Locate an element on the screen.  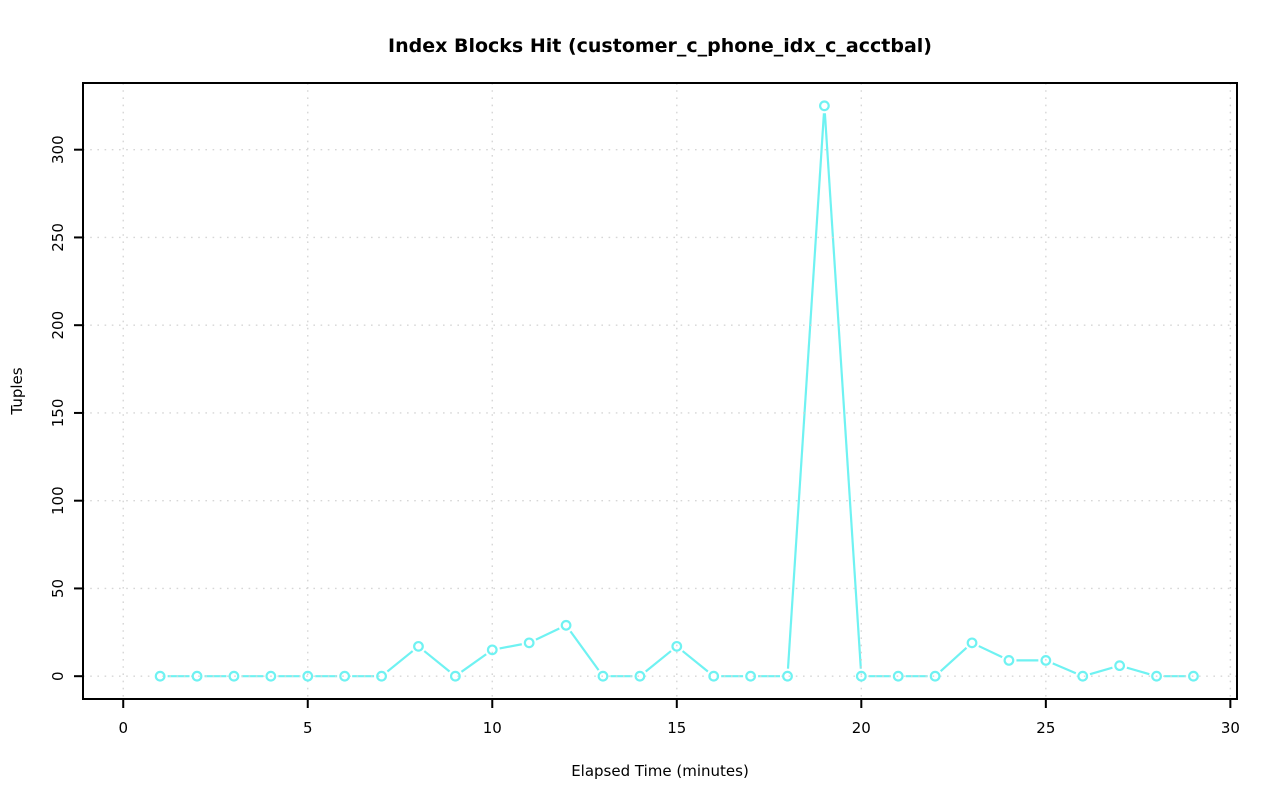
y-tick-label: 300 is located at coordinates (58, 149).